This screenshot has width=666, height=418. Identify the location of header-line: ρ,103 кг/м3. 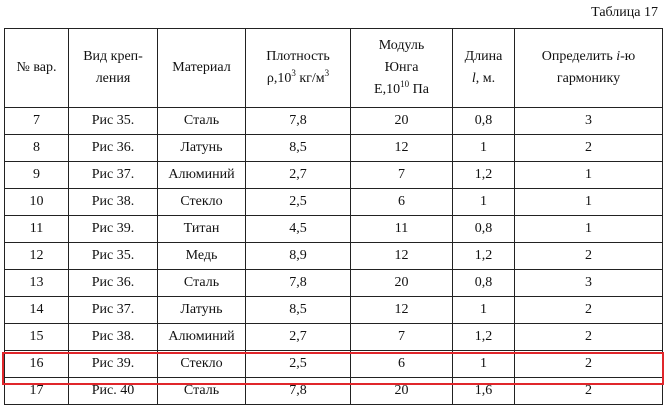
(298, 79).